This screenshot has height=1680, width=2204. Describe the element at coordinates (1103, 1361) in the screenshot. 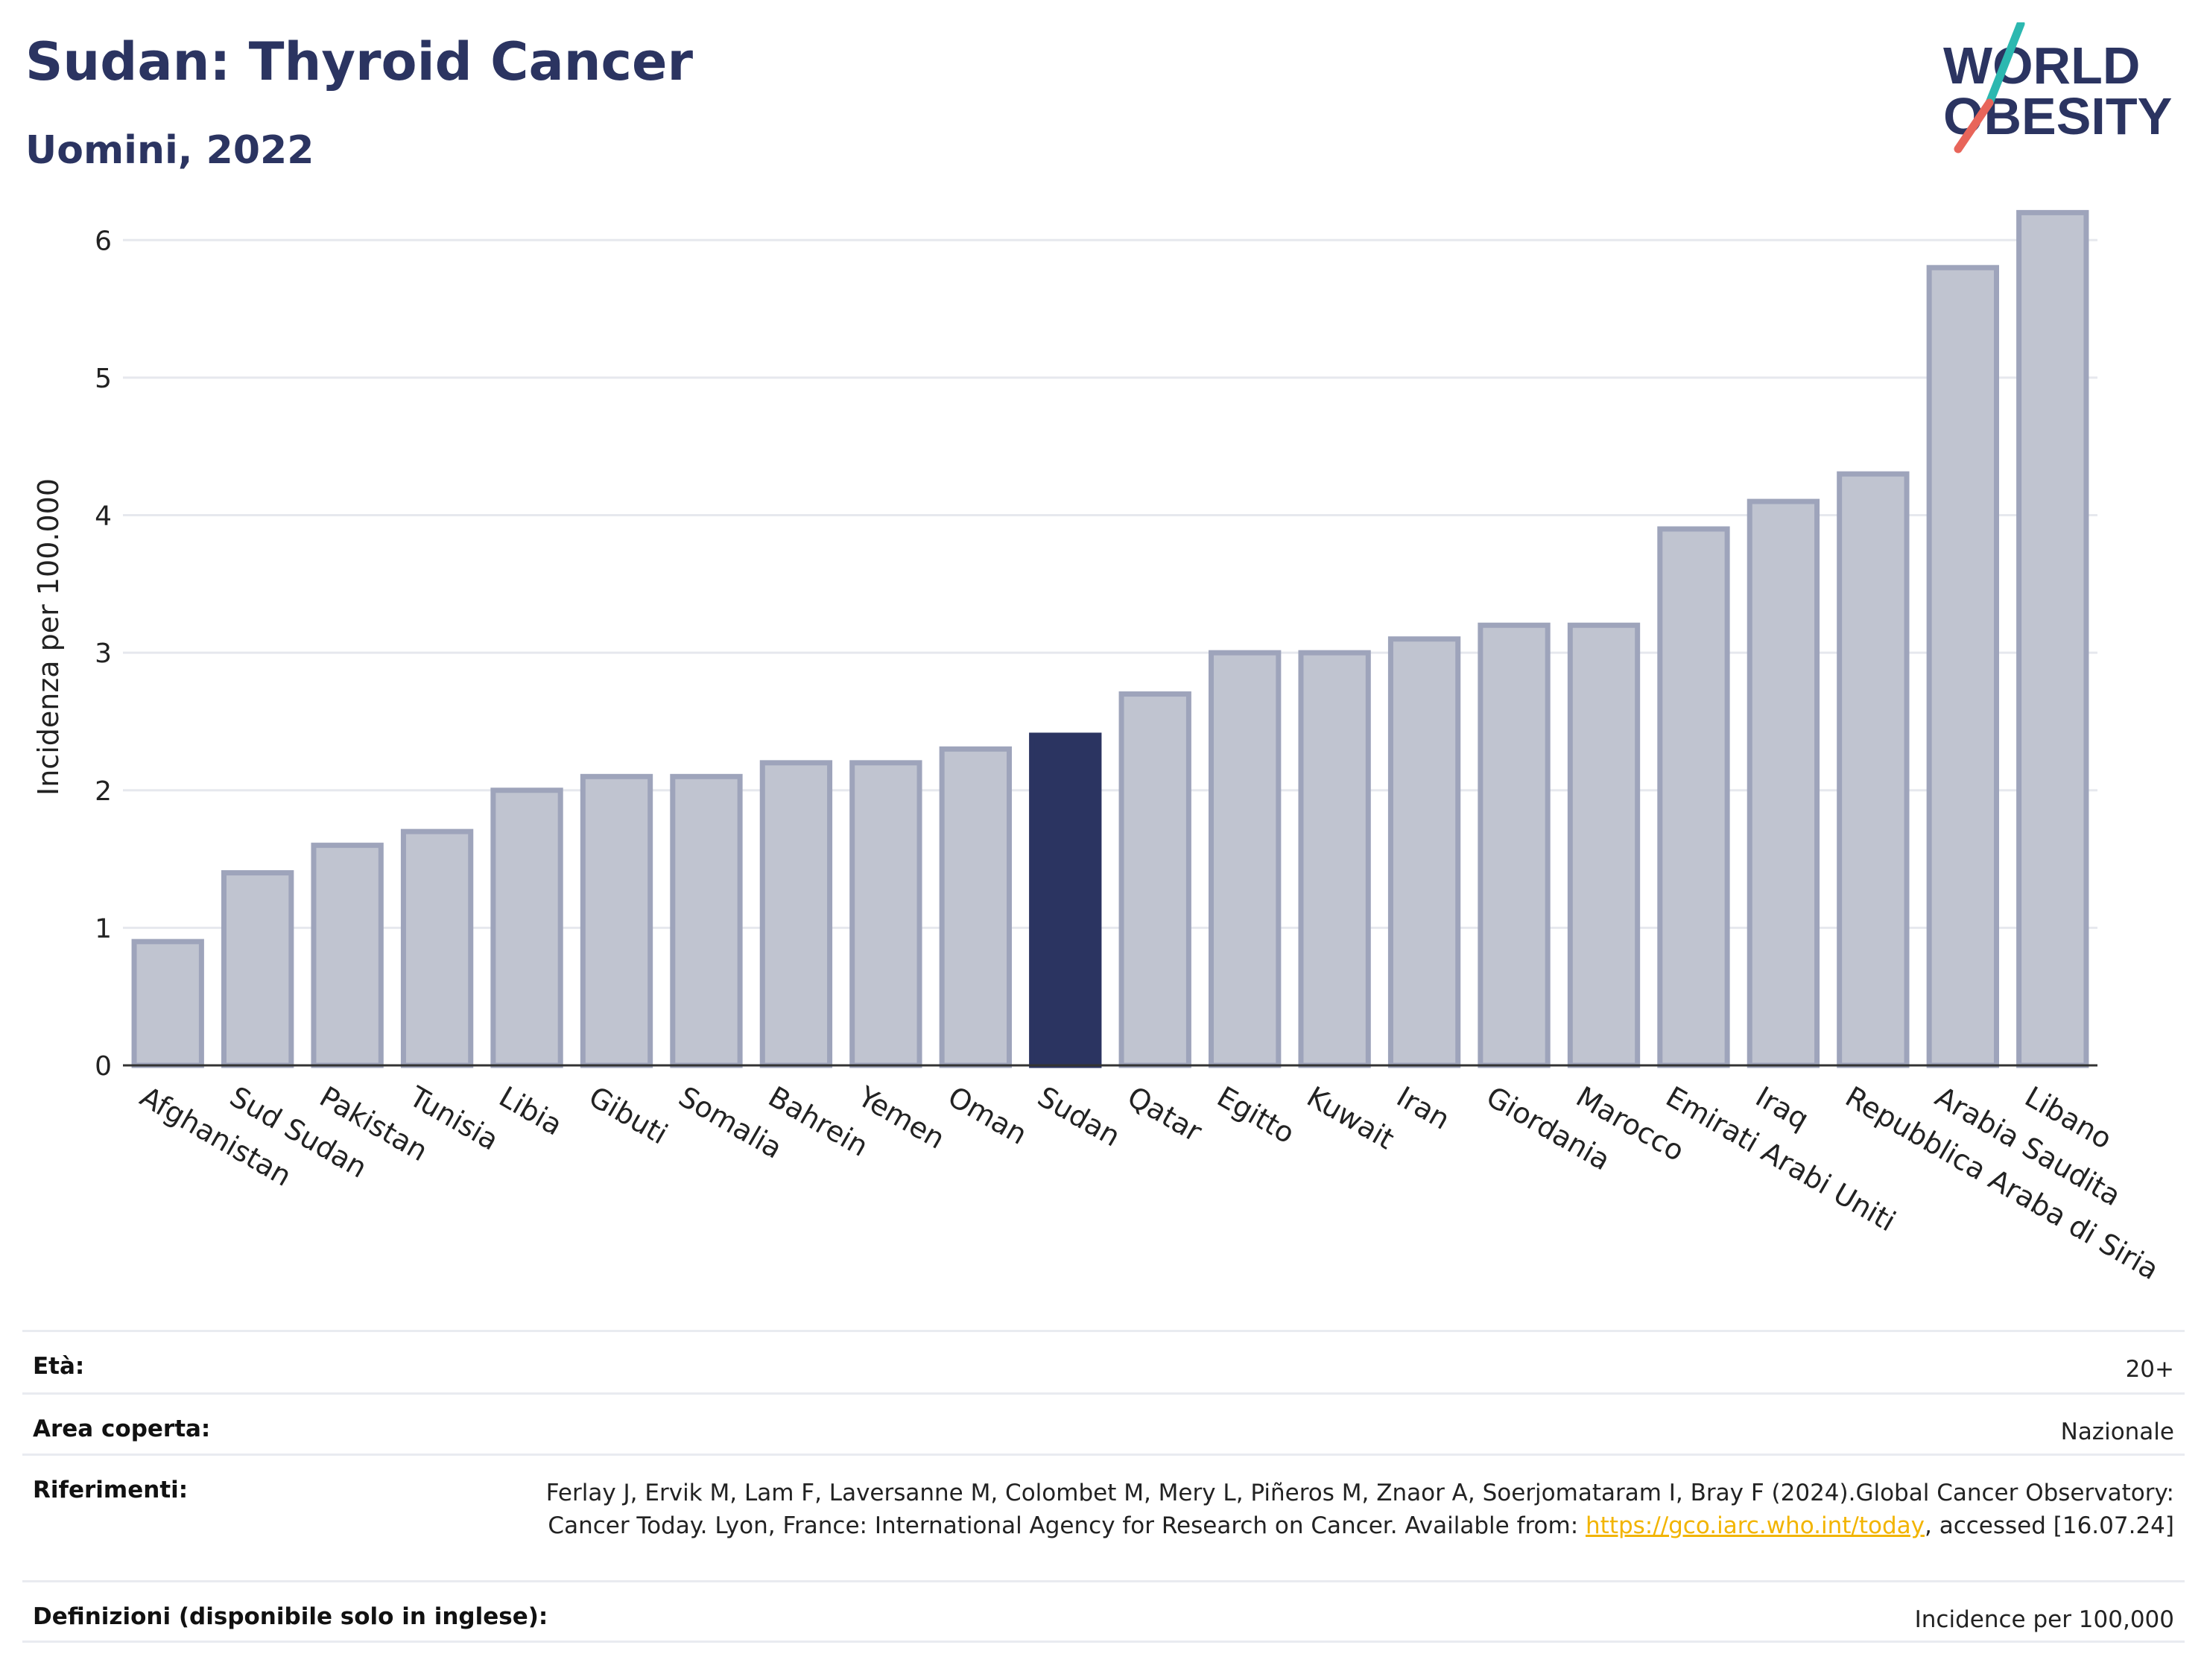

I see `meta-row-age: Età: 20+` at that location.